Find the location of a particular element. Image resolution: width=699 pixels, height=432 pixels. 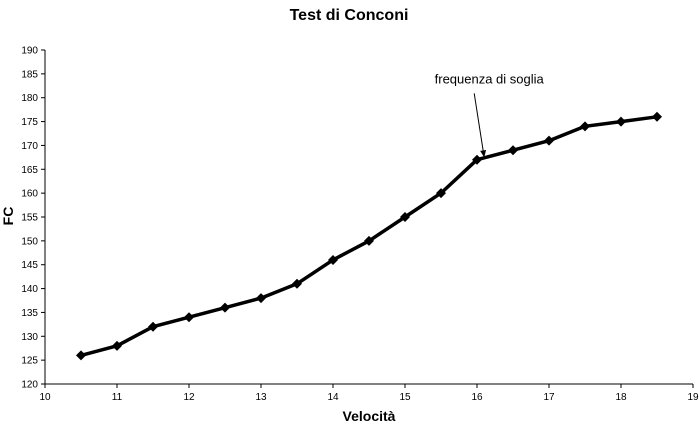

annotation-label: frequenza di soglia is located at coordinates (490, 78).